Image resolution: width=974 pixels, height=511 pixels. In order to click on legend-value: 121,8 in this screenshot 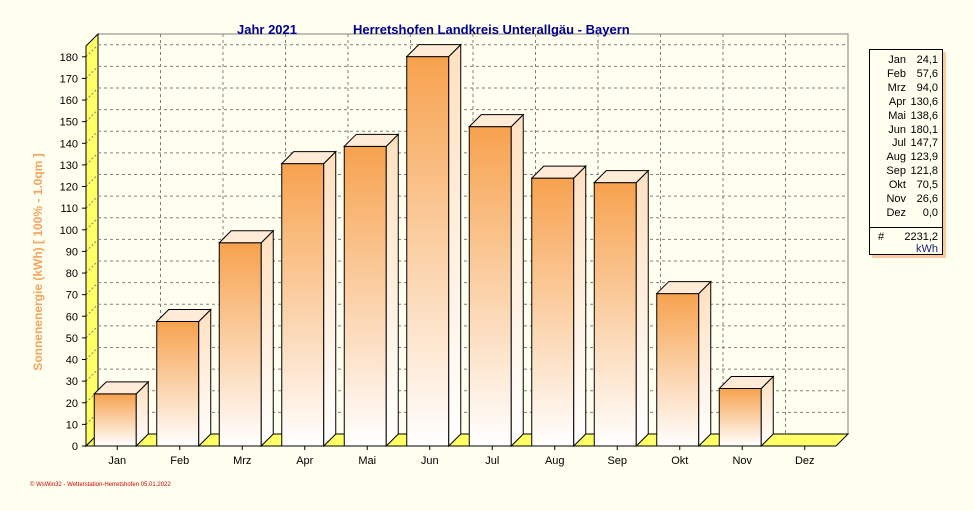, I will do `click(924, 171)`.